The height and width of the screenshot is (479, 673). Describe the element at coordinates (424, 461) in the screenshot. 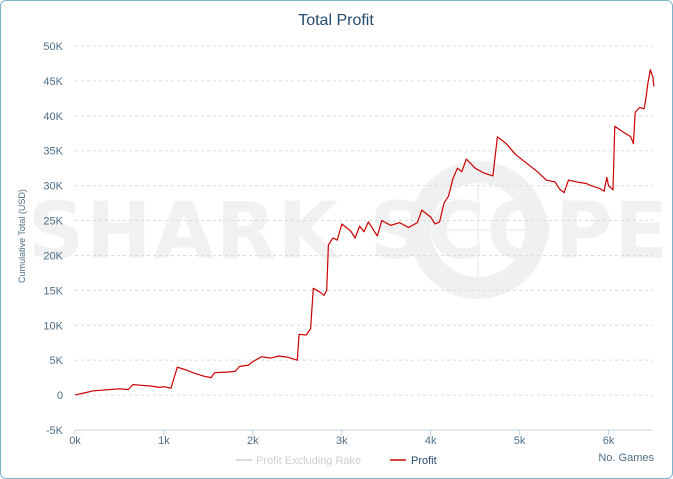

I see `legend-label-profit: Profit` at that location.